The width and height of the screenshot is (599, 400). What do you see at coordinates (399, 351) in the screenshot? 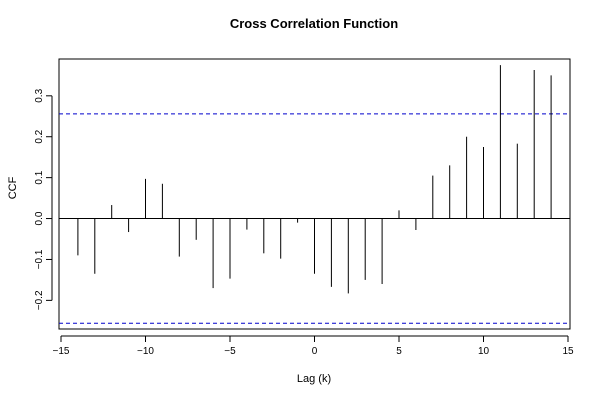
I see `x-tick-label: 5` at bounding box center [399, 351].